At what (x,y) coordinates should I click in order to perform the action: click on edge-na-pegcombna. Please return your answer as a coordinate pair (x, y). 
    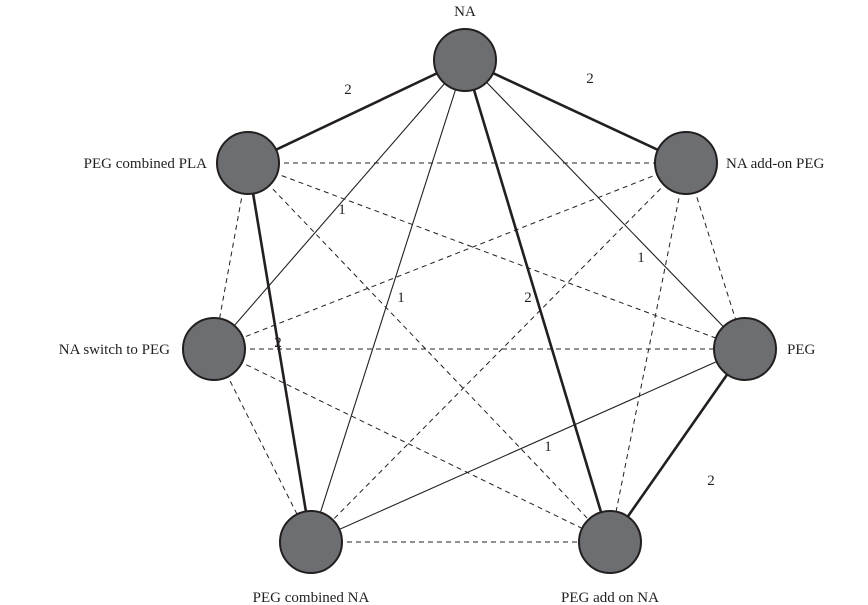
    Looking at the image, I should click on (388, 301).